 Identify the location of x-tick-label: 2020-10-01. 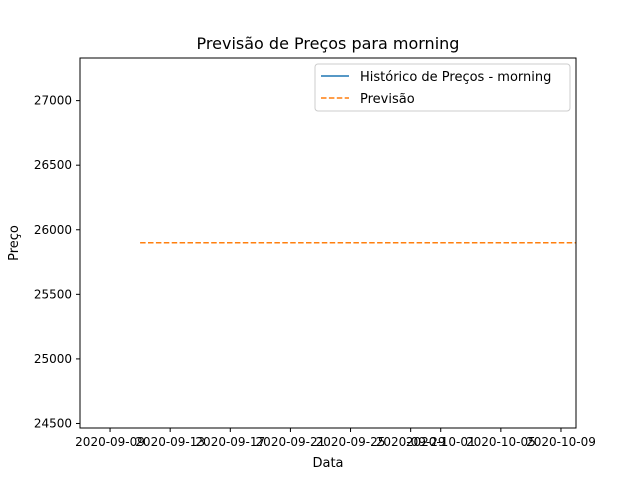
(441, 442).